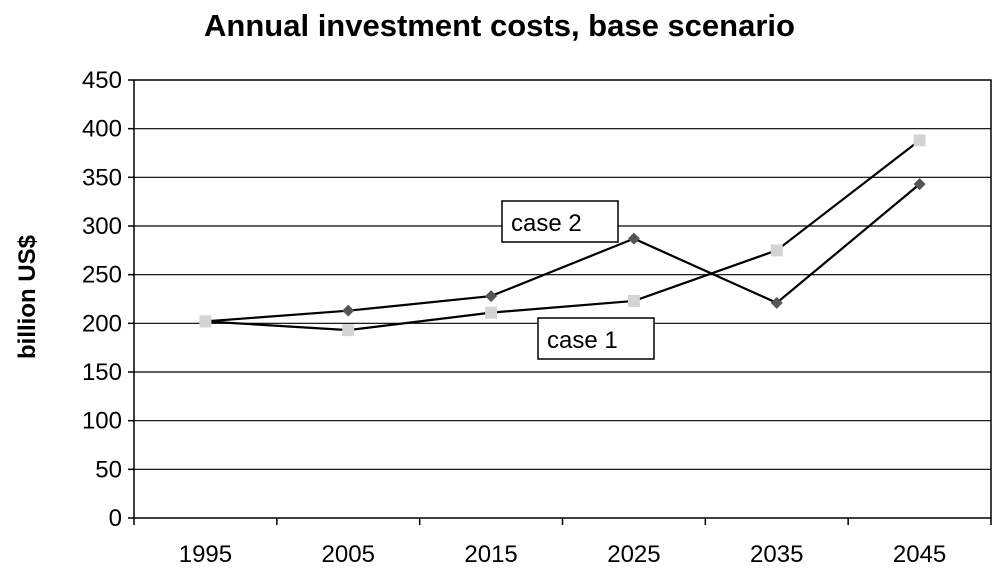  What do you see at coordinates (102, 323) in the screenshot?
I see `y-tick-label: 200` at bounding box center [102, 323].